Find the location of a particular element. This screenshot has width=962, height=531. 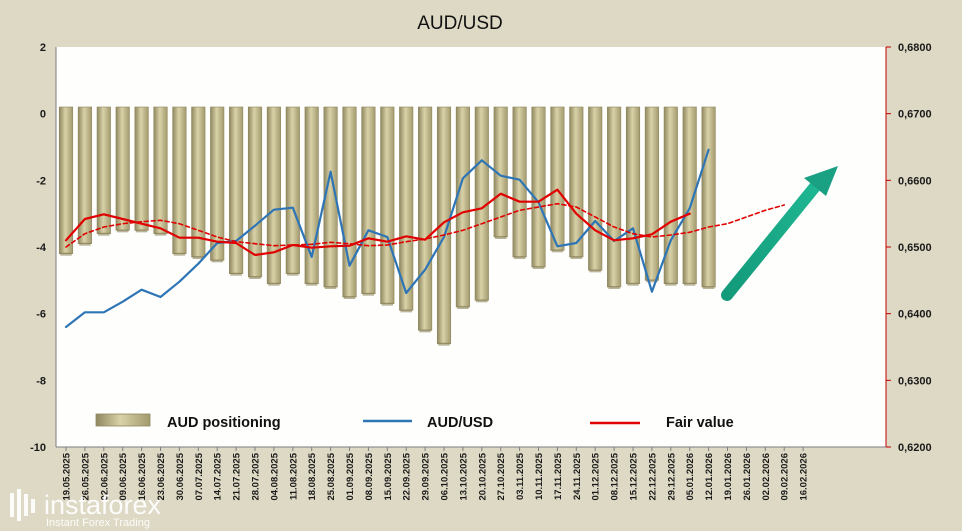

left-tick-label-0: 2 is located at coordinates (43, 48).